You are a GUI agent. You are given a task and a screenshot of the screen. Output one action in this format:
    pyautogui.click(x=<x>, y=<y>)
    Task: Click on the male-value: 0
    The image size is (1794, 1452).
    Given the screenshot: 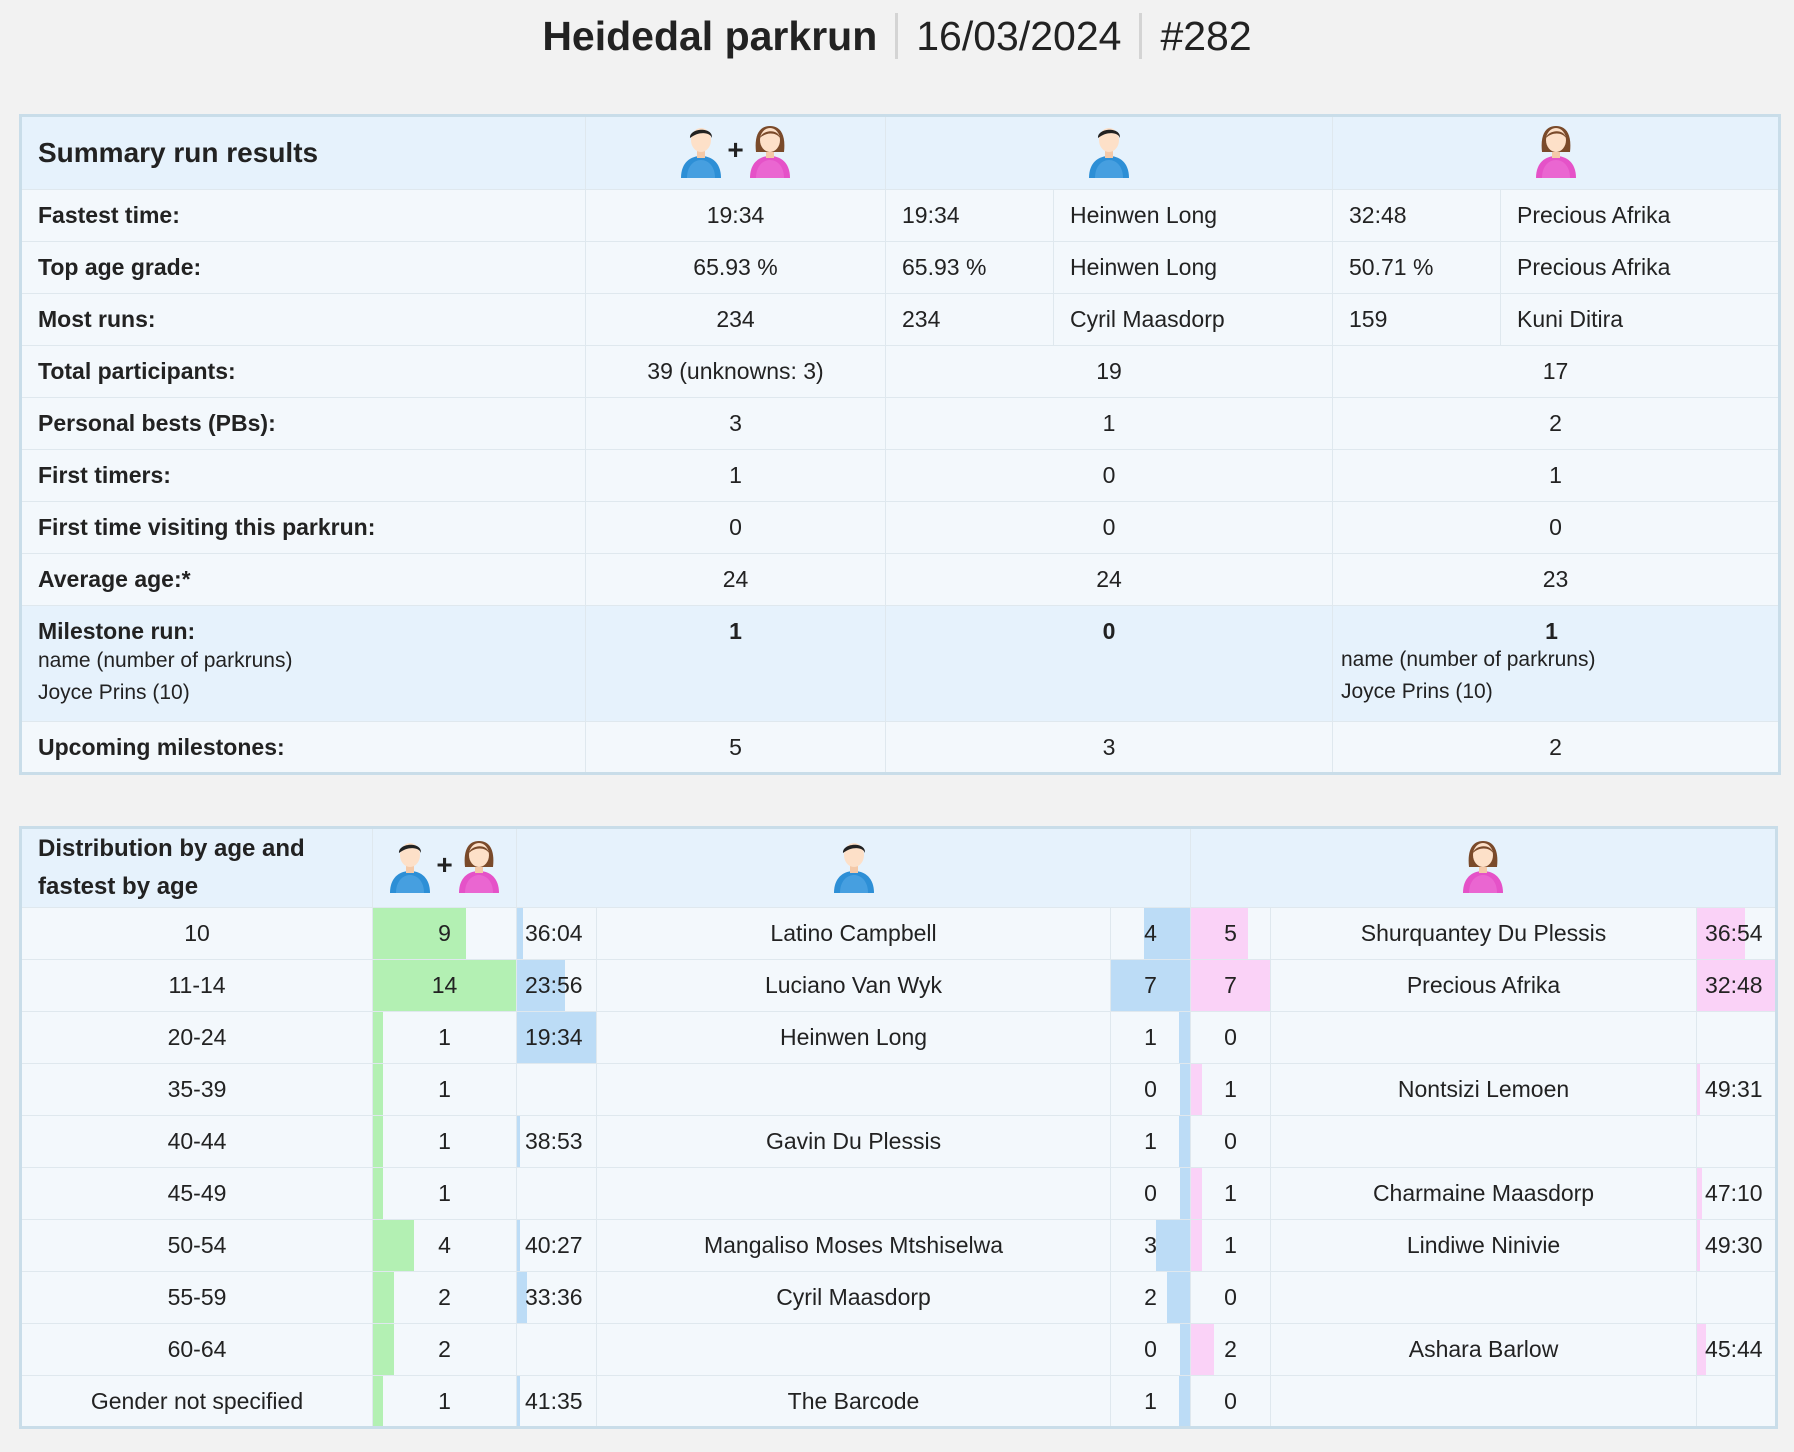 What is the action you would take?
    pyautogui.click(x=1109, y=475)
    